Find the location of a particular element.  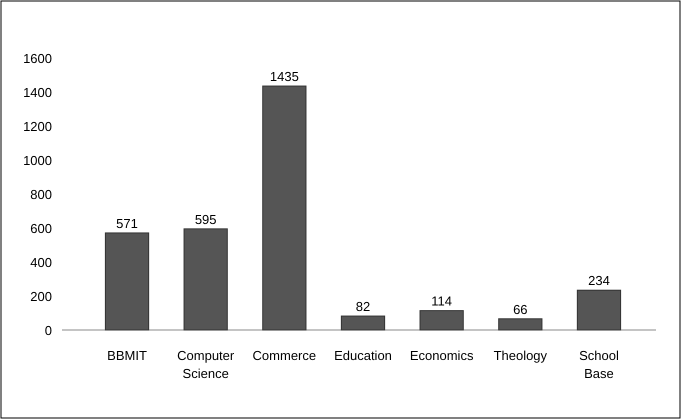

y-tick-label: 600 is located at coordinates (41, 228).